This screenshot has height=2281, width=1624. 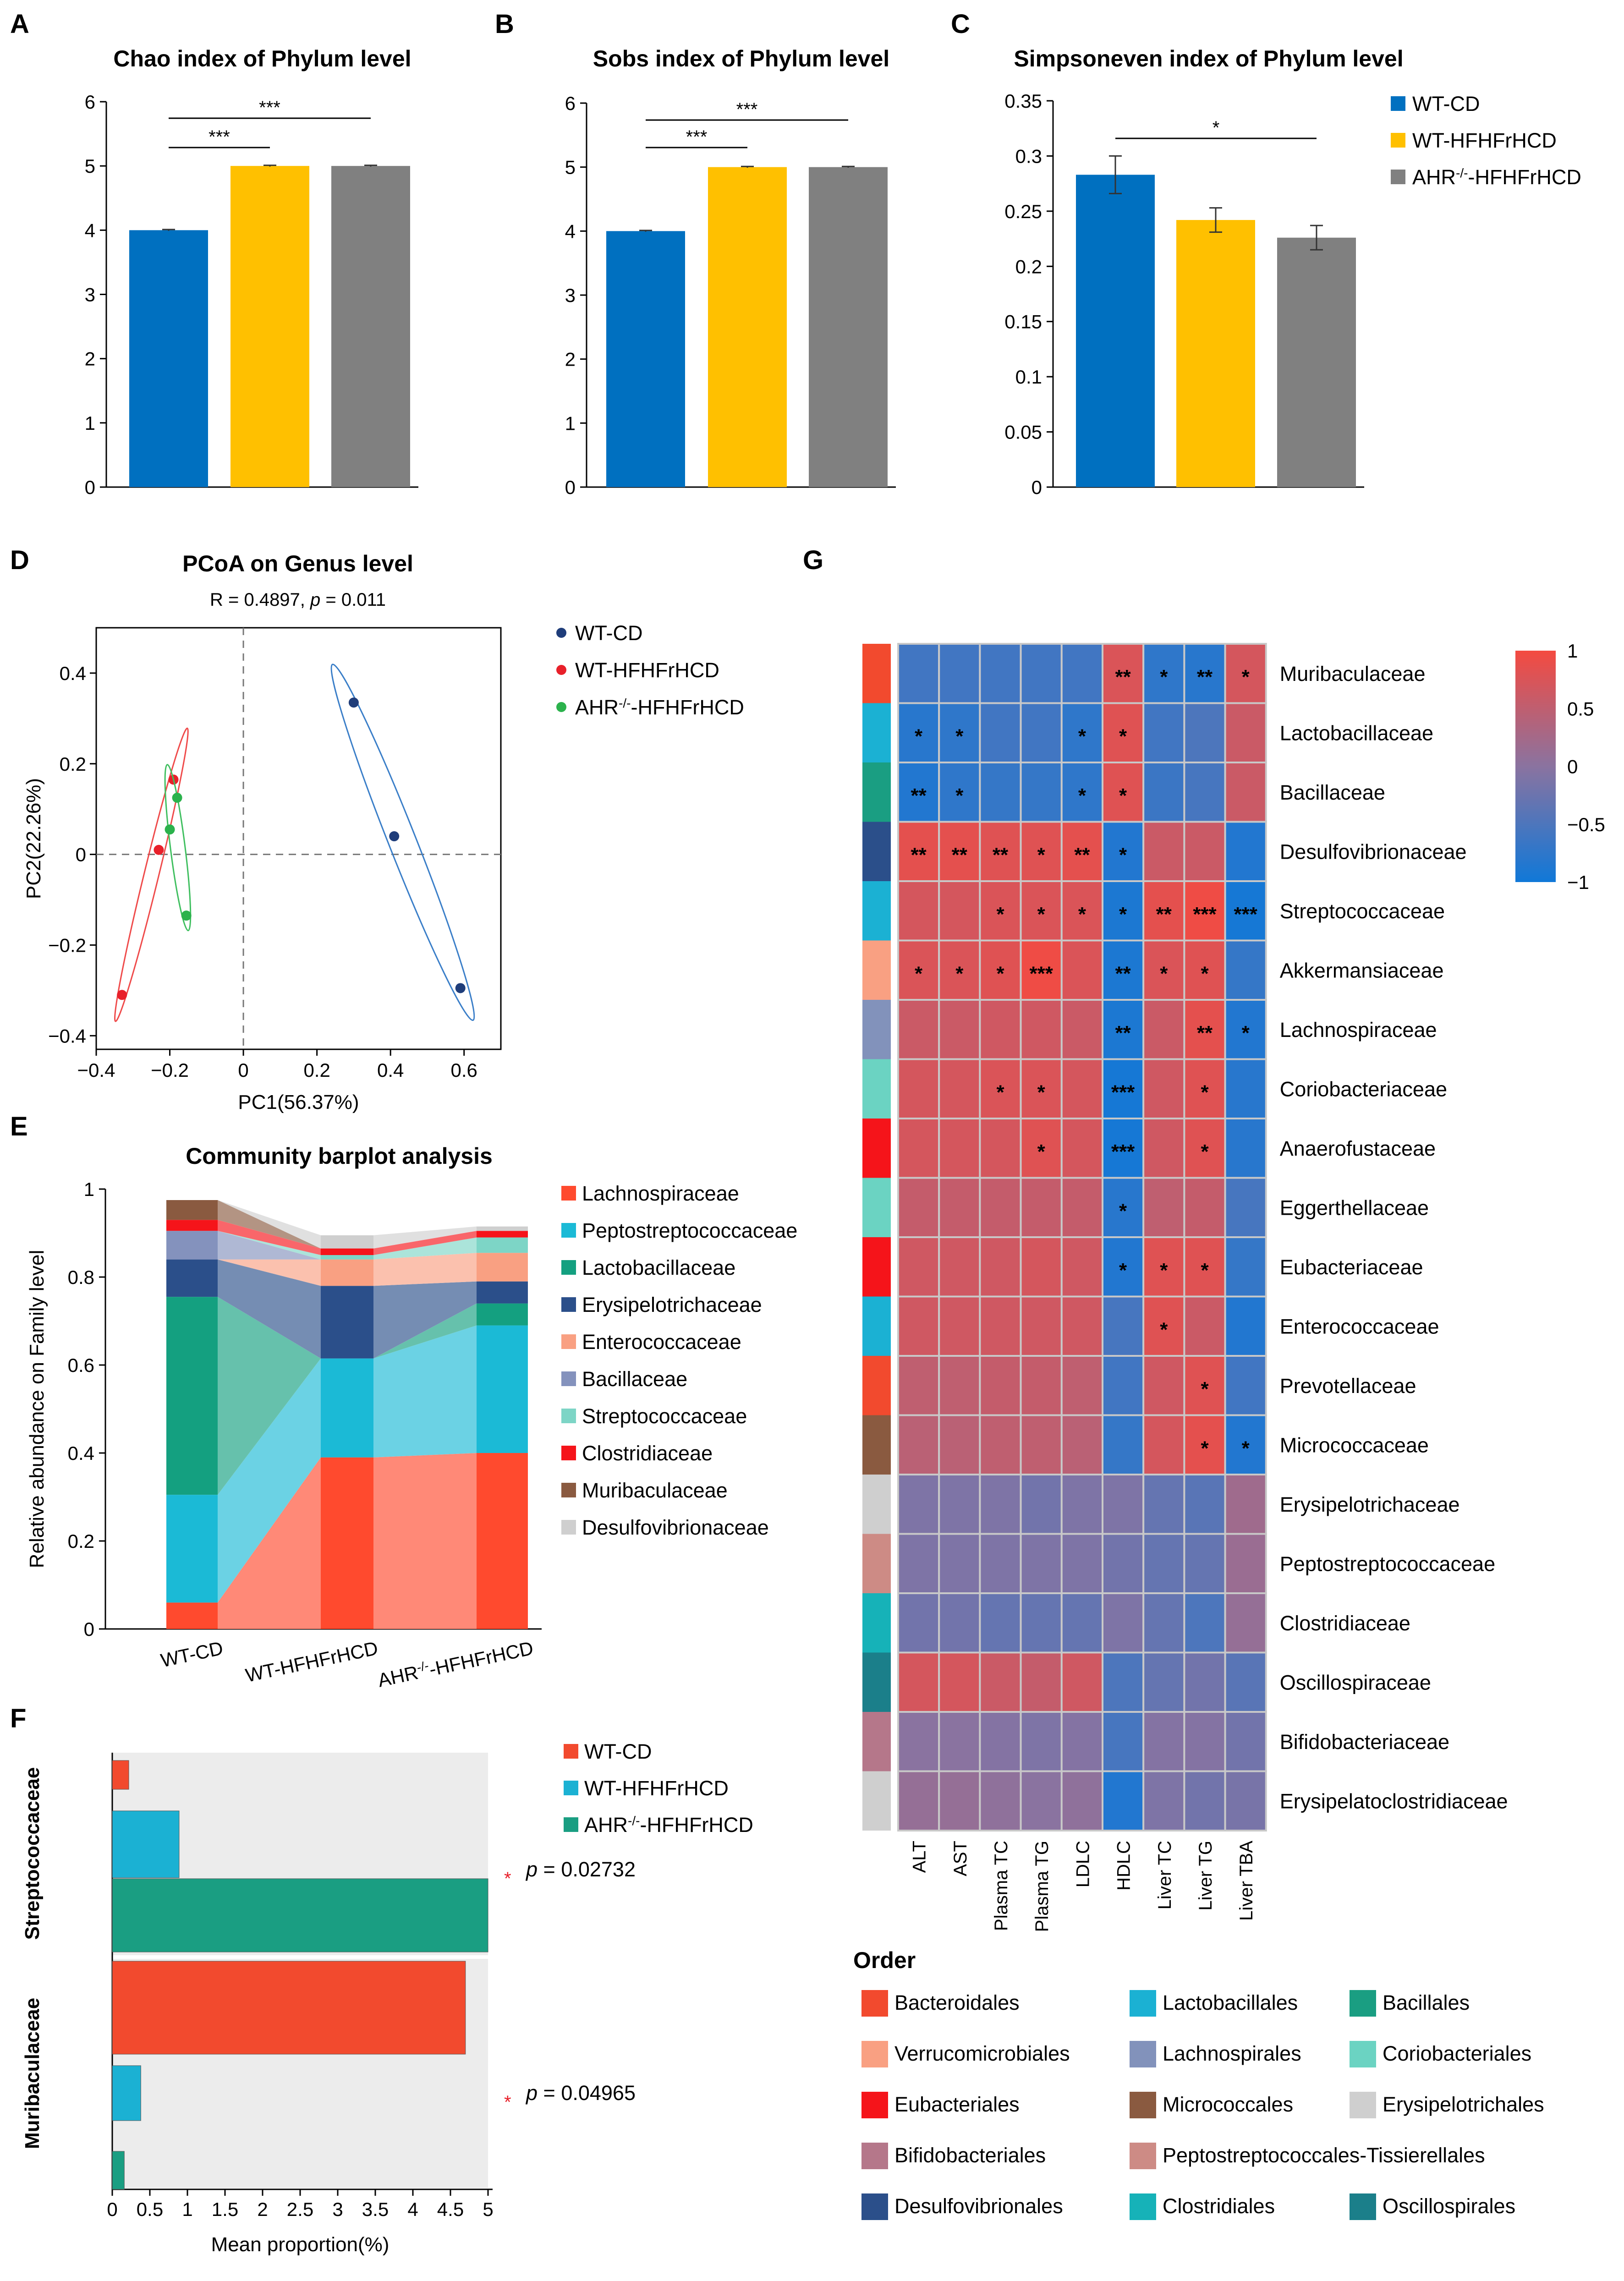 What do you see at coordinates (1363, 2054) in the screenshot?
I see `order-swatch-coriobacteriales` at bounding box center [1363, 2054].